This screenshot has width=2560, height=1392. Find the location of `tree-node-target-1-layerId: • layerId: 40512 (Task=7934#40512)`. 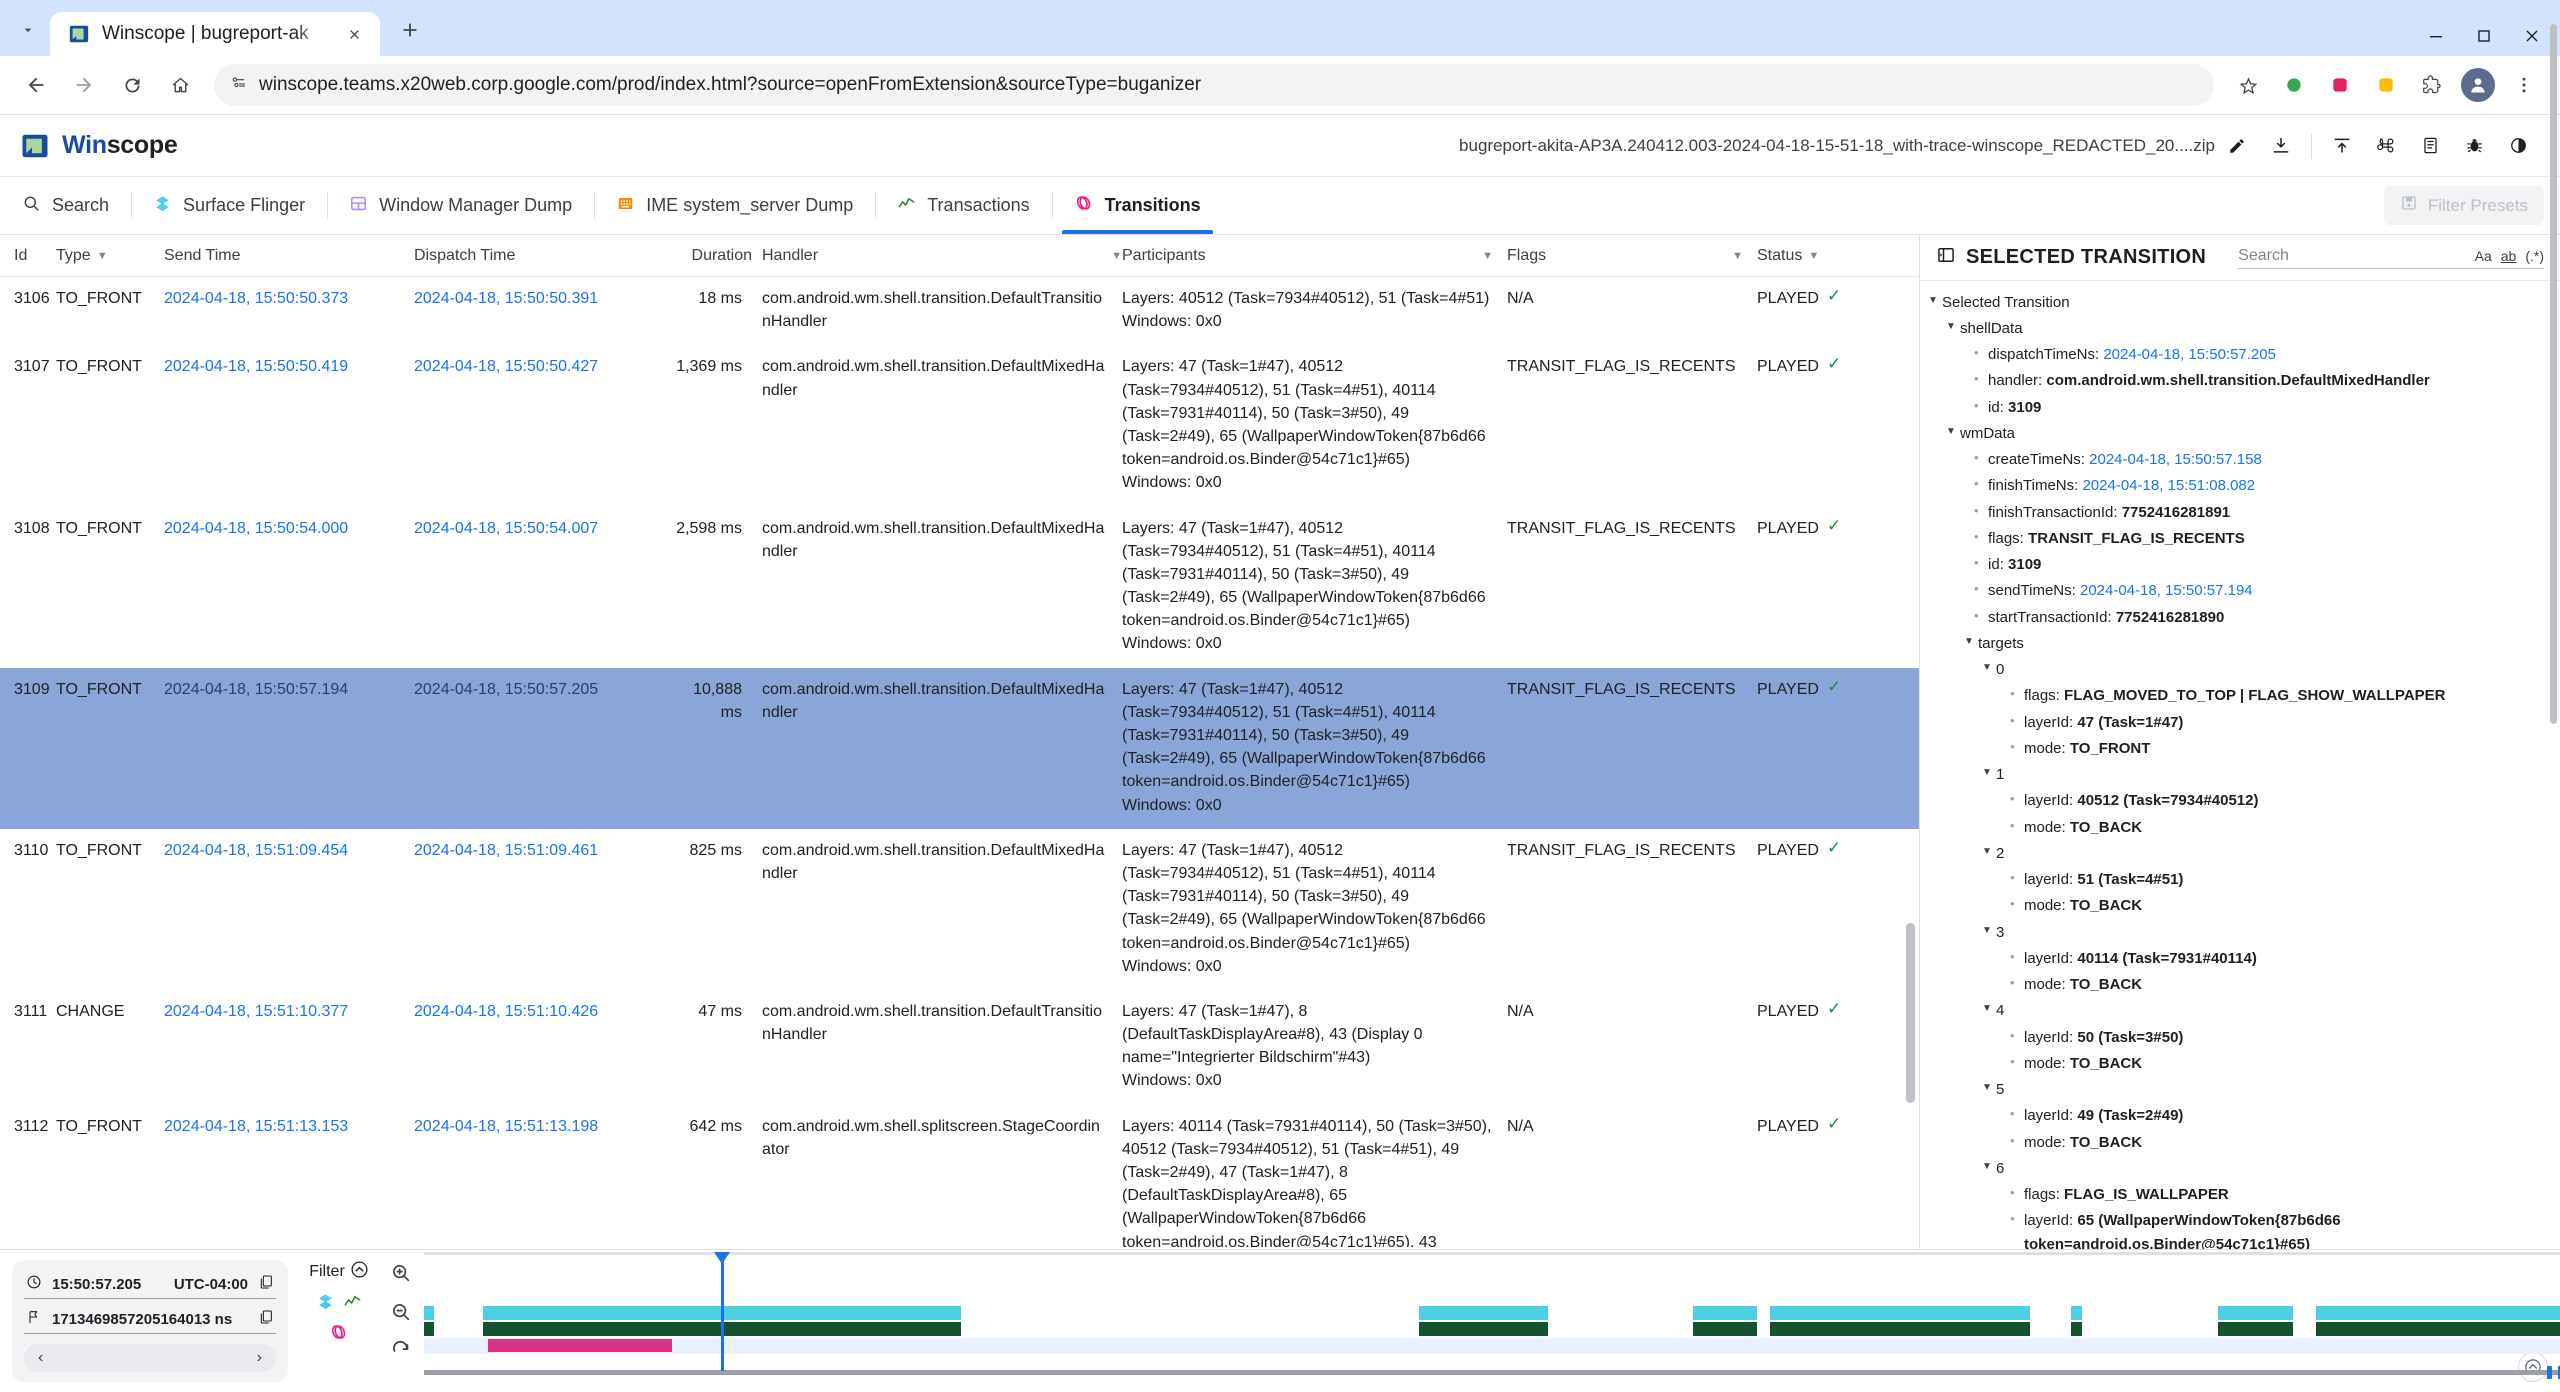

tree-node-target-1-layerId: • layerId: 40512 (Task=7934#40512) is located at coordinates (2240, 801).